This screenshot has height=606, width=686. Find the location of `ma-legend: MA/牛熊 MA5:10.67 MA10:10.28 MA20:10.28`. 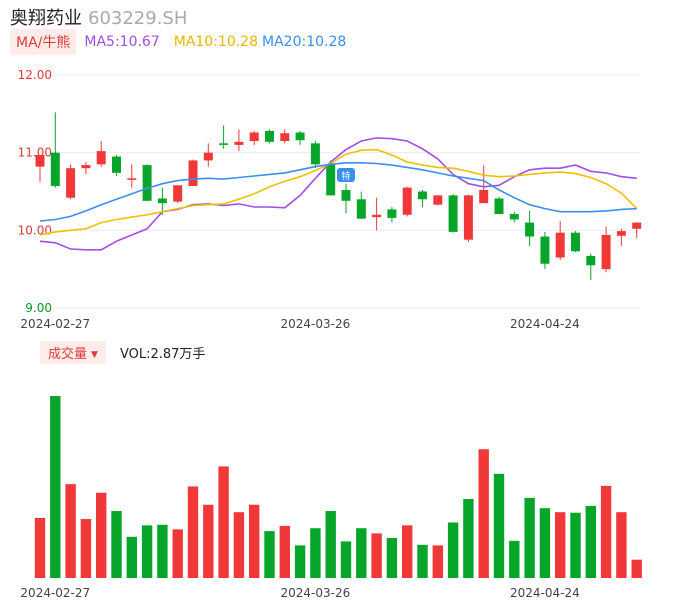

ma-legend: MA/牛熊 MA5:10.67 MA10:10.28 MA20:10.28 is located at coordinates (178, 42).